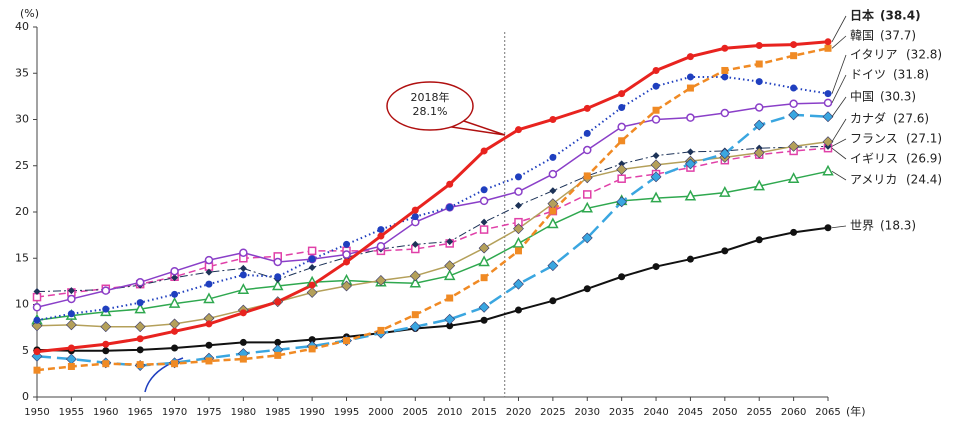  Describe the element at coordinates (862, 96) in the screenshot. I see `legend-label: 中国` at that location.